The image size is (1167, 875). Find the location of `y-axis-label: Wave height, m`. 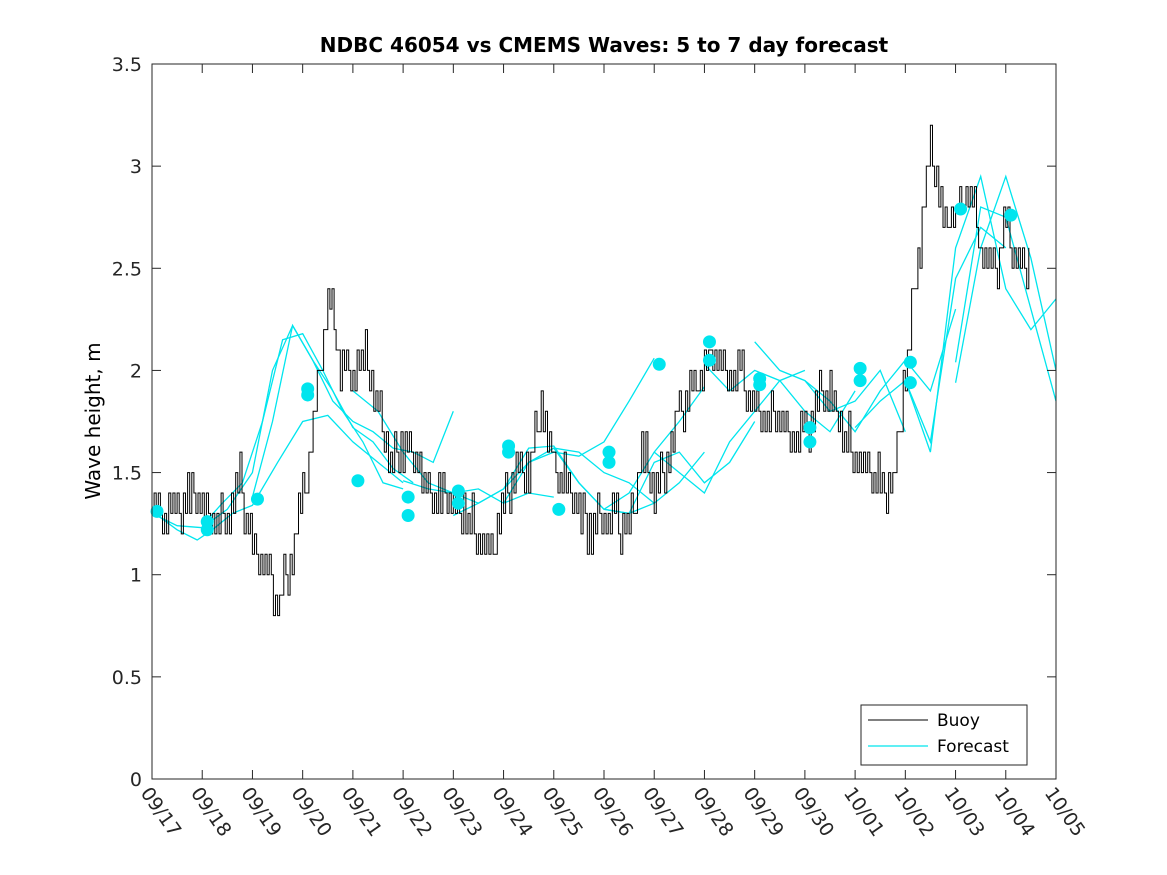

y-axis-label: Wave height, m is located at coordinates (93, 420).